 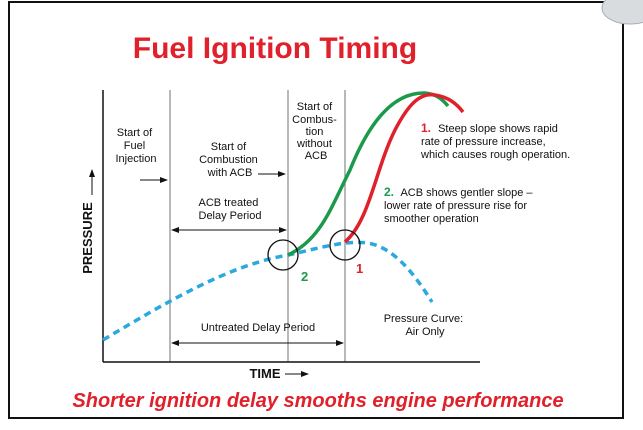 I want to click on title: Fuel Ignition Timing, so click(x=275, y=48).